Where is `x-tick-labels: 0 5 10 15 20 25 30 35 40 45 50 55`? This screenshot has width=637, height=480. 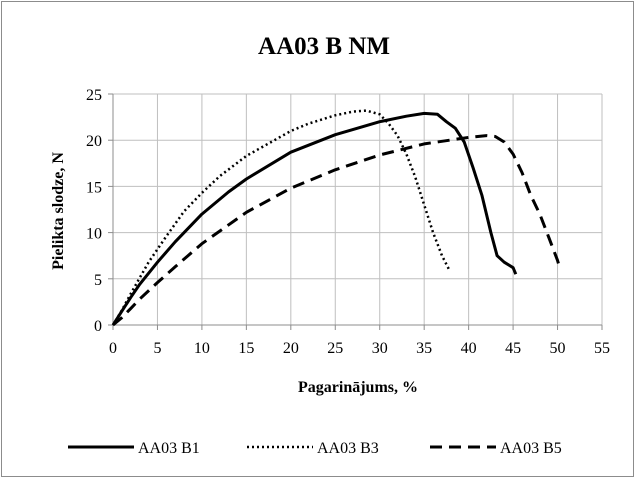
x-tick-labels: 0 5 10 15 20 25 30 35 40 45 50 55 is located at coordinates (359, 348).